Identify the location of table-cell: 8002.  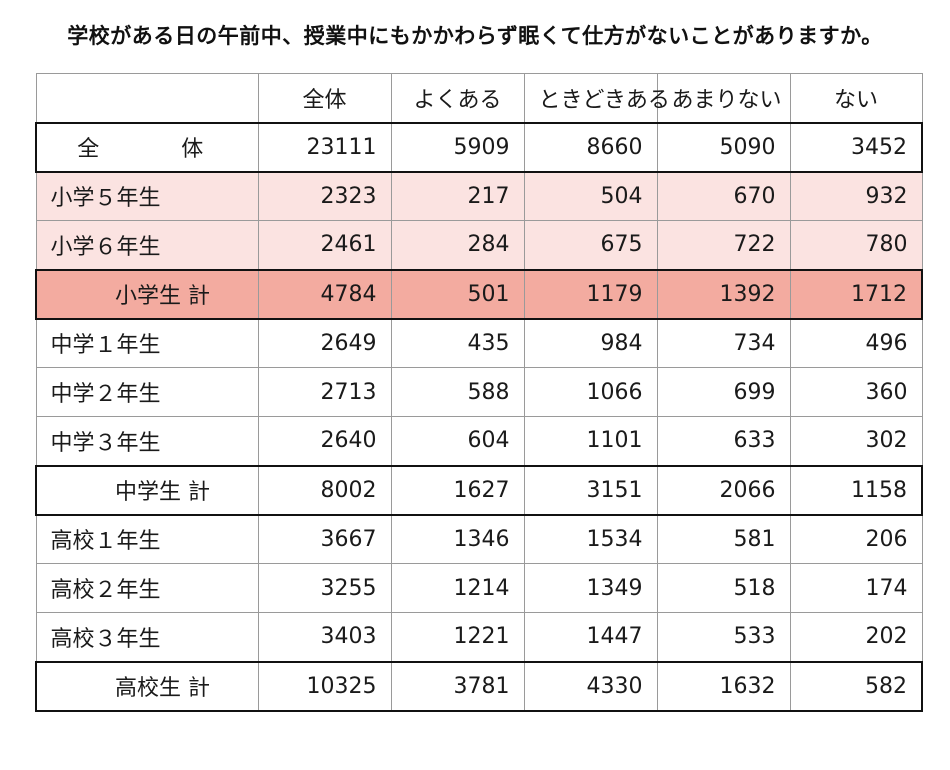
(324, 490).